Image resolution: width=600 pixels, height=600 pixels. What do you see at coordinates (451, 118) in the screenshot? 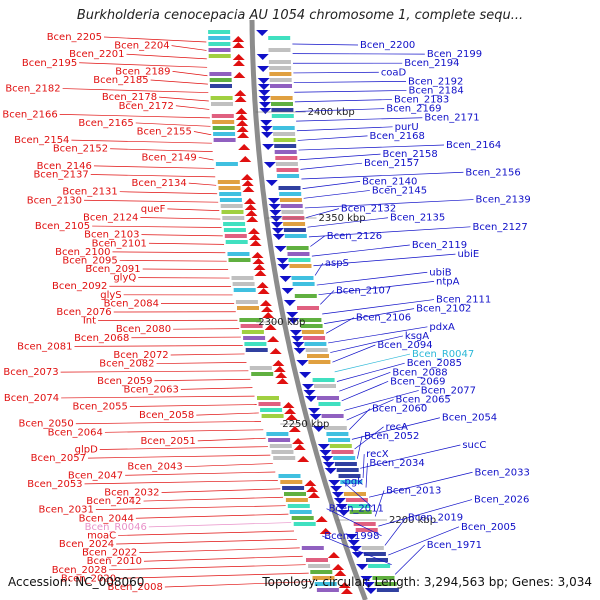
I see `gene-label-right: Bcen_2171` at bounding box center [451, 118].